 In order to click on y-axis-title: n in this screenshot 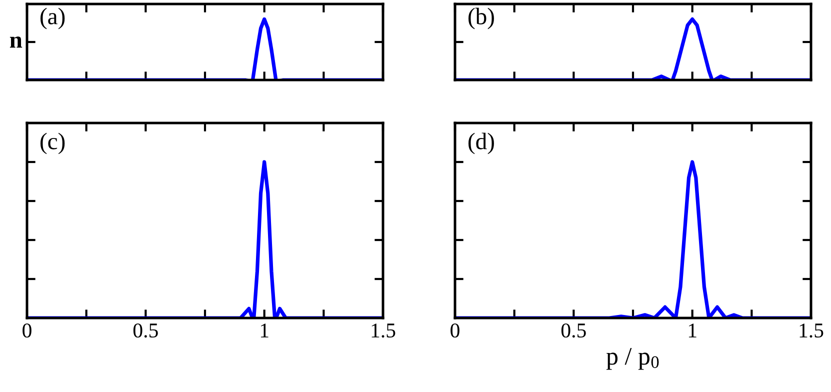, I will do `click(16, 42)`.